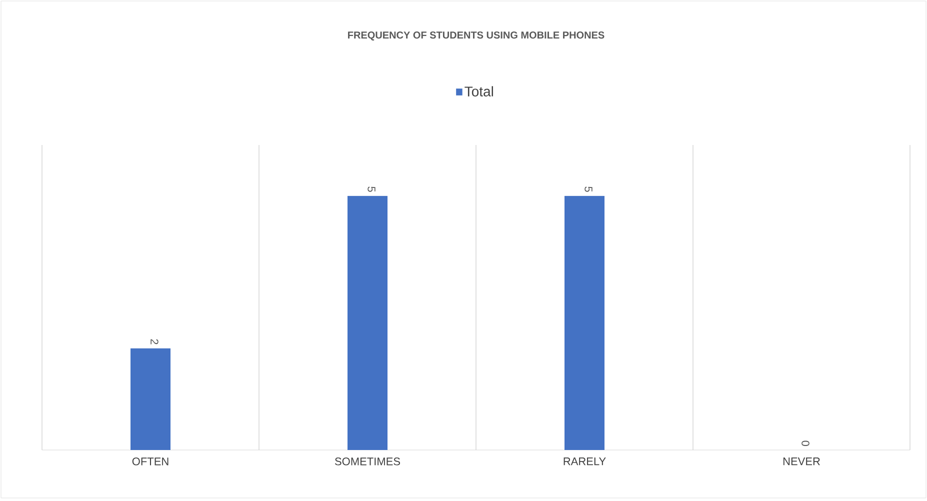 This screenshot has width=927, height=501. What do you see at coordinates (806, 443) in the screenshot?
I see `data-label: 0` at bounding box center [806, 443].